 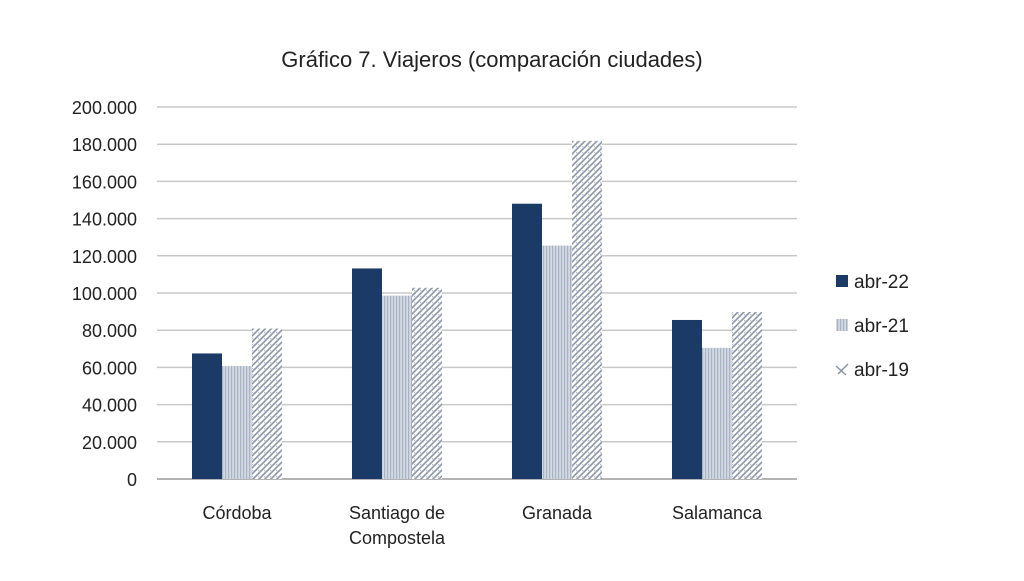 What do you see at coordinates (881, 370) in the screenshot?
I see `legend-label: abr-19` at bounding box center [881, 370].